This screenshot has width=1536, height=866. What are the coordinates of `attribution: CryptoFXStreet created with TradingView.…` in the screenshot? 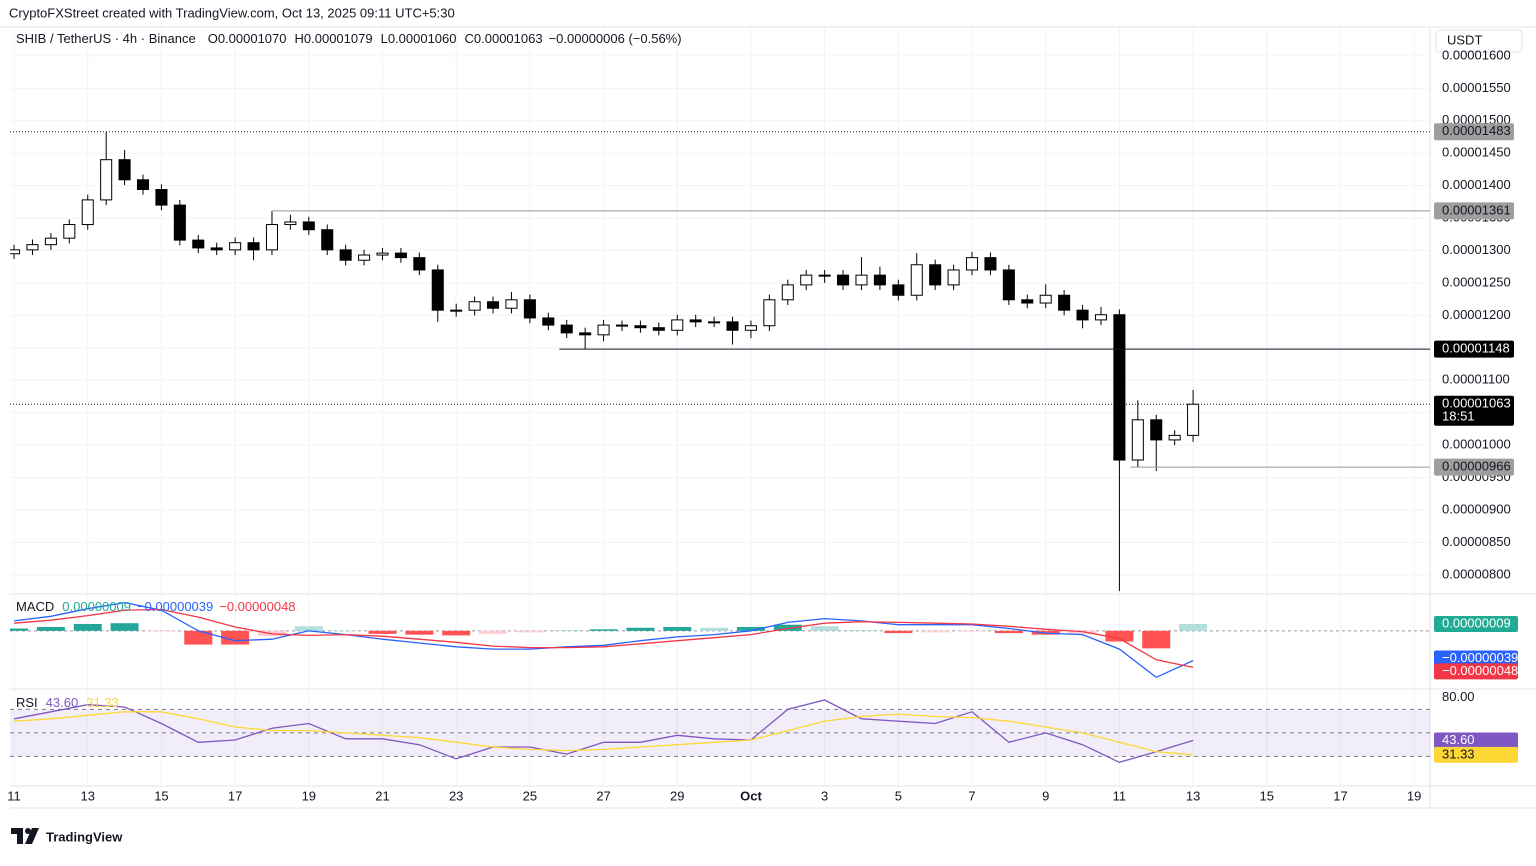 It's located at (232, 12).